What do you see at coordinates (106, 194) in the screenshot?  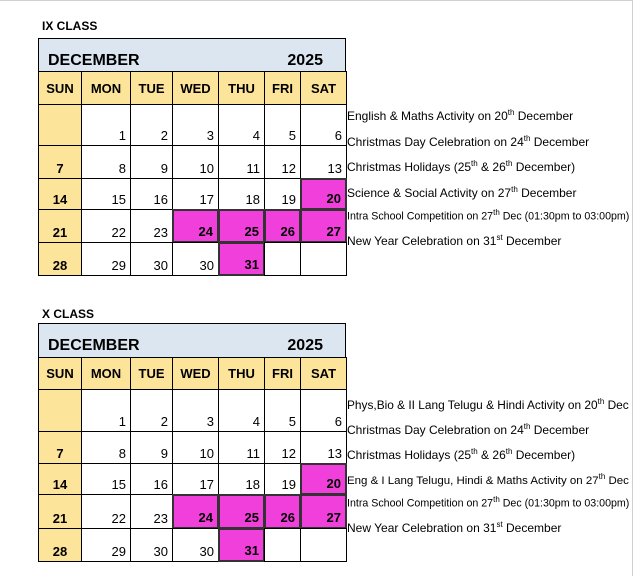 I see `day-cell: 15` at bounding box center [106, 194].